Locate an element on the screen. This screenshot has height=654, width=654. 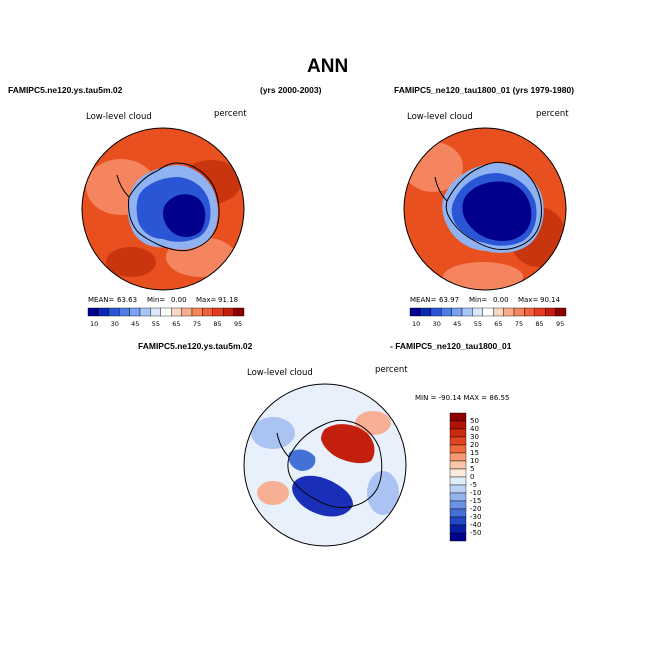
left-stat-mean-label: MEAN= is located at coordinates (101, 300).